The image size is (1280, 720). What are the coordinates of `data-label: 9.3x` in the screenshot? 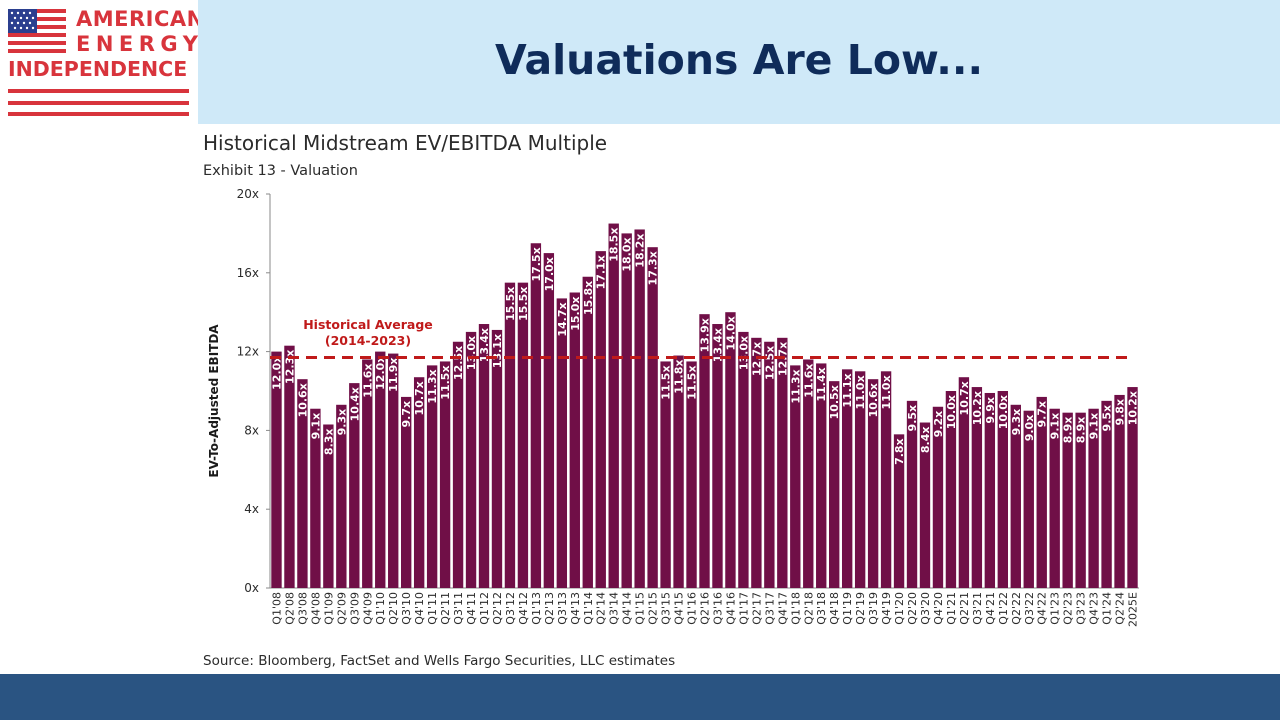 It's located at (1016, 422).